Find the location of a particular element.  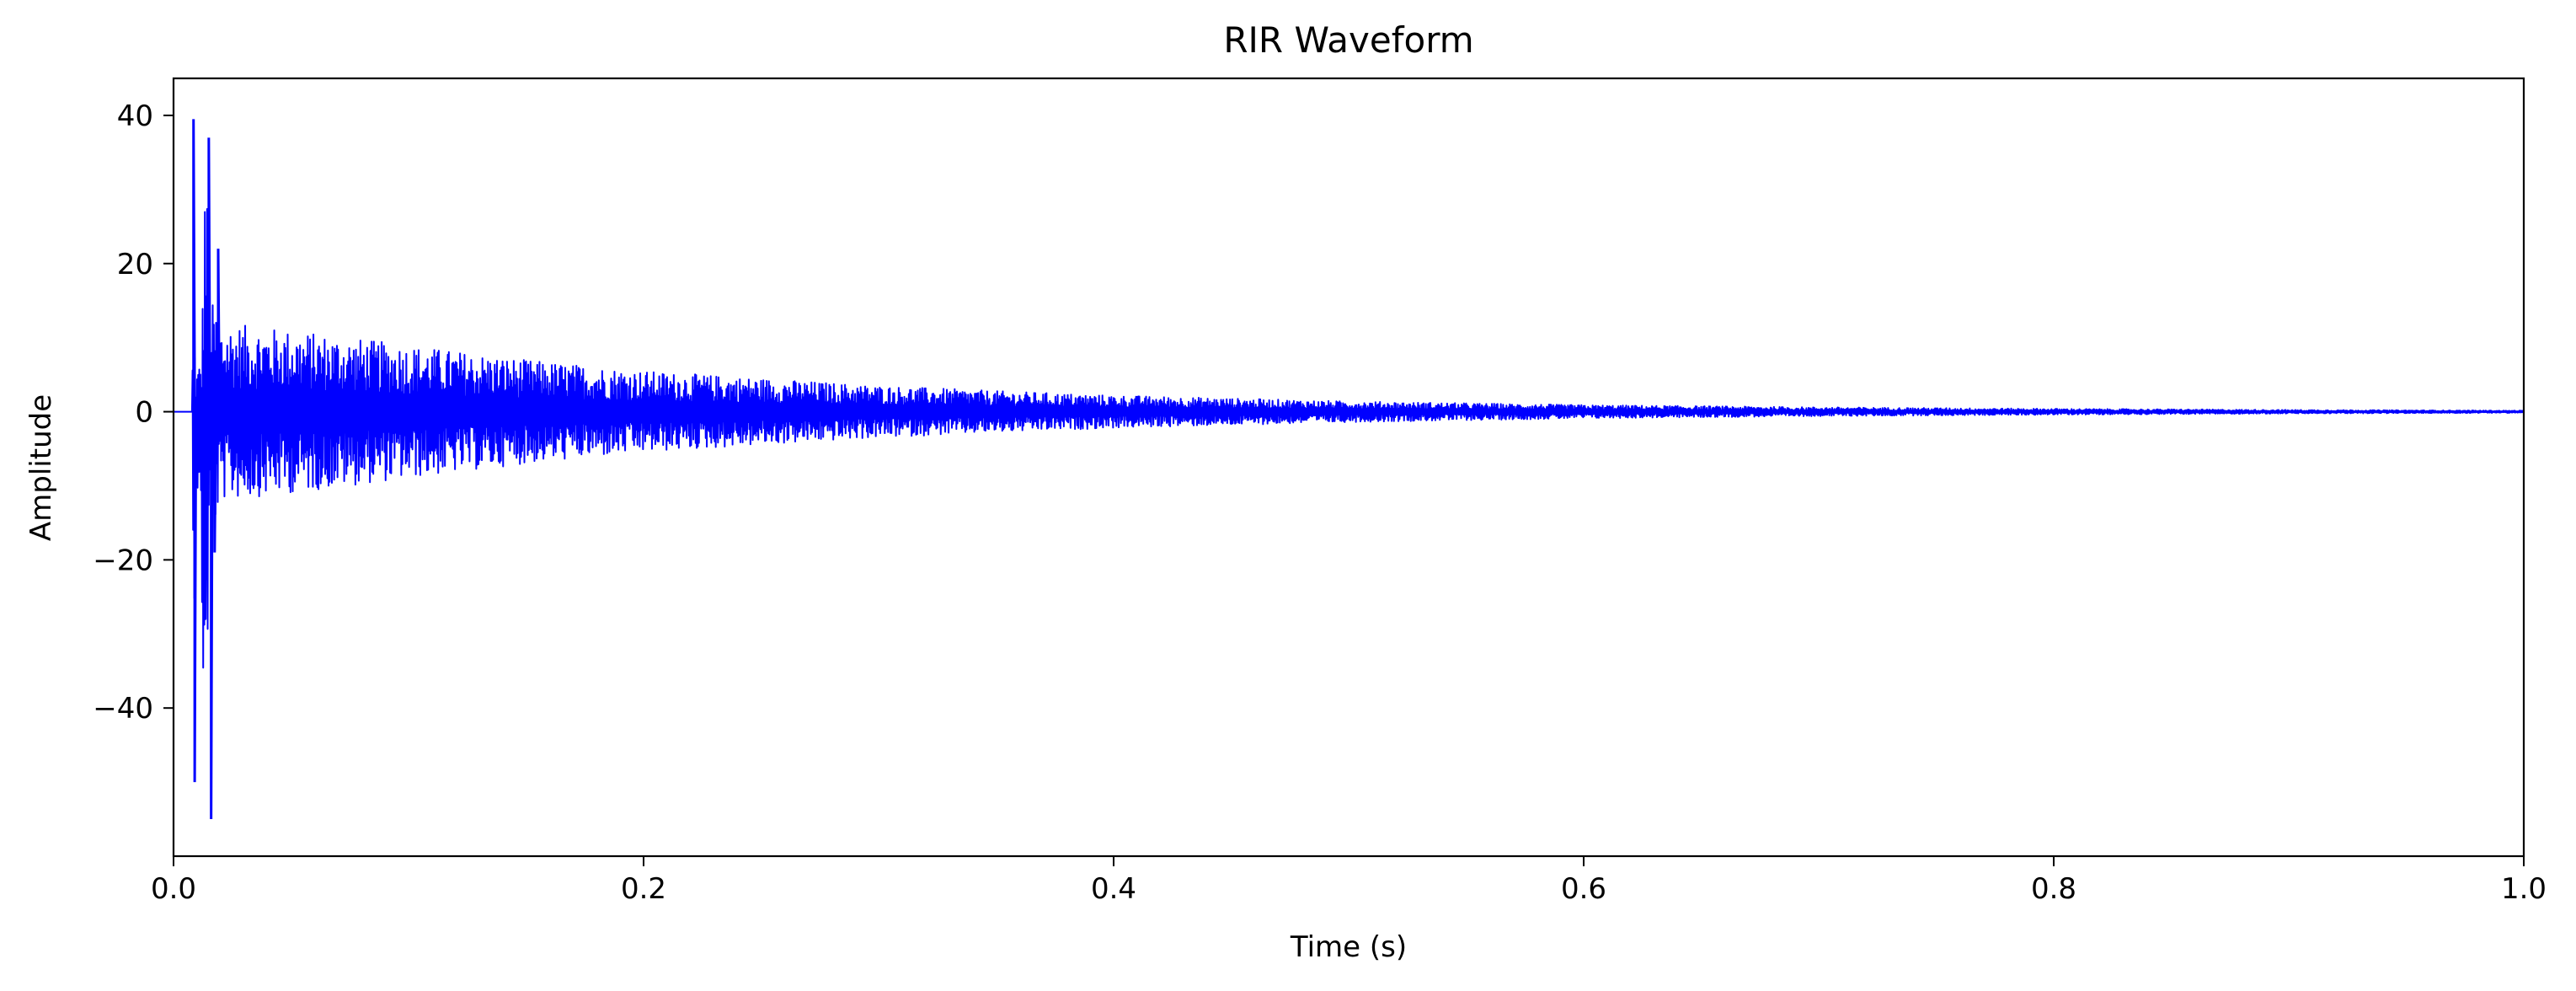

x-tick-label: 0.6 is located at coordinates (1583, 889).